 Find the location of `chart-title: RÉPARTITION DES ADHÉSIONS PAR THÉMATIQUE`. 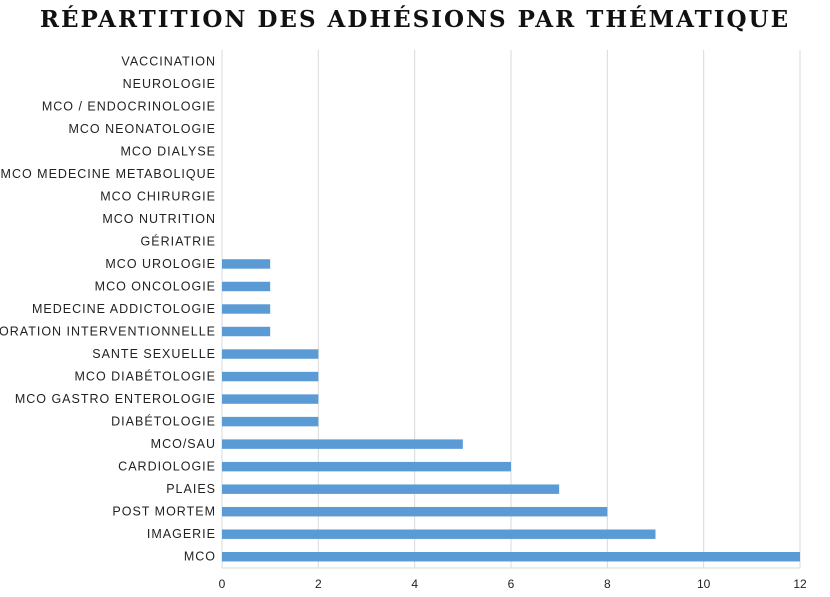

chart-title: RÉPARTITION DES ADHÉSIONS PAR THÉMATIQUE is located at coordinates (415, 19).